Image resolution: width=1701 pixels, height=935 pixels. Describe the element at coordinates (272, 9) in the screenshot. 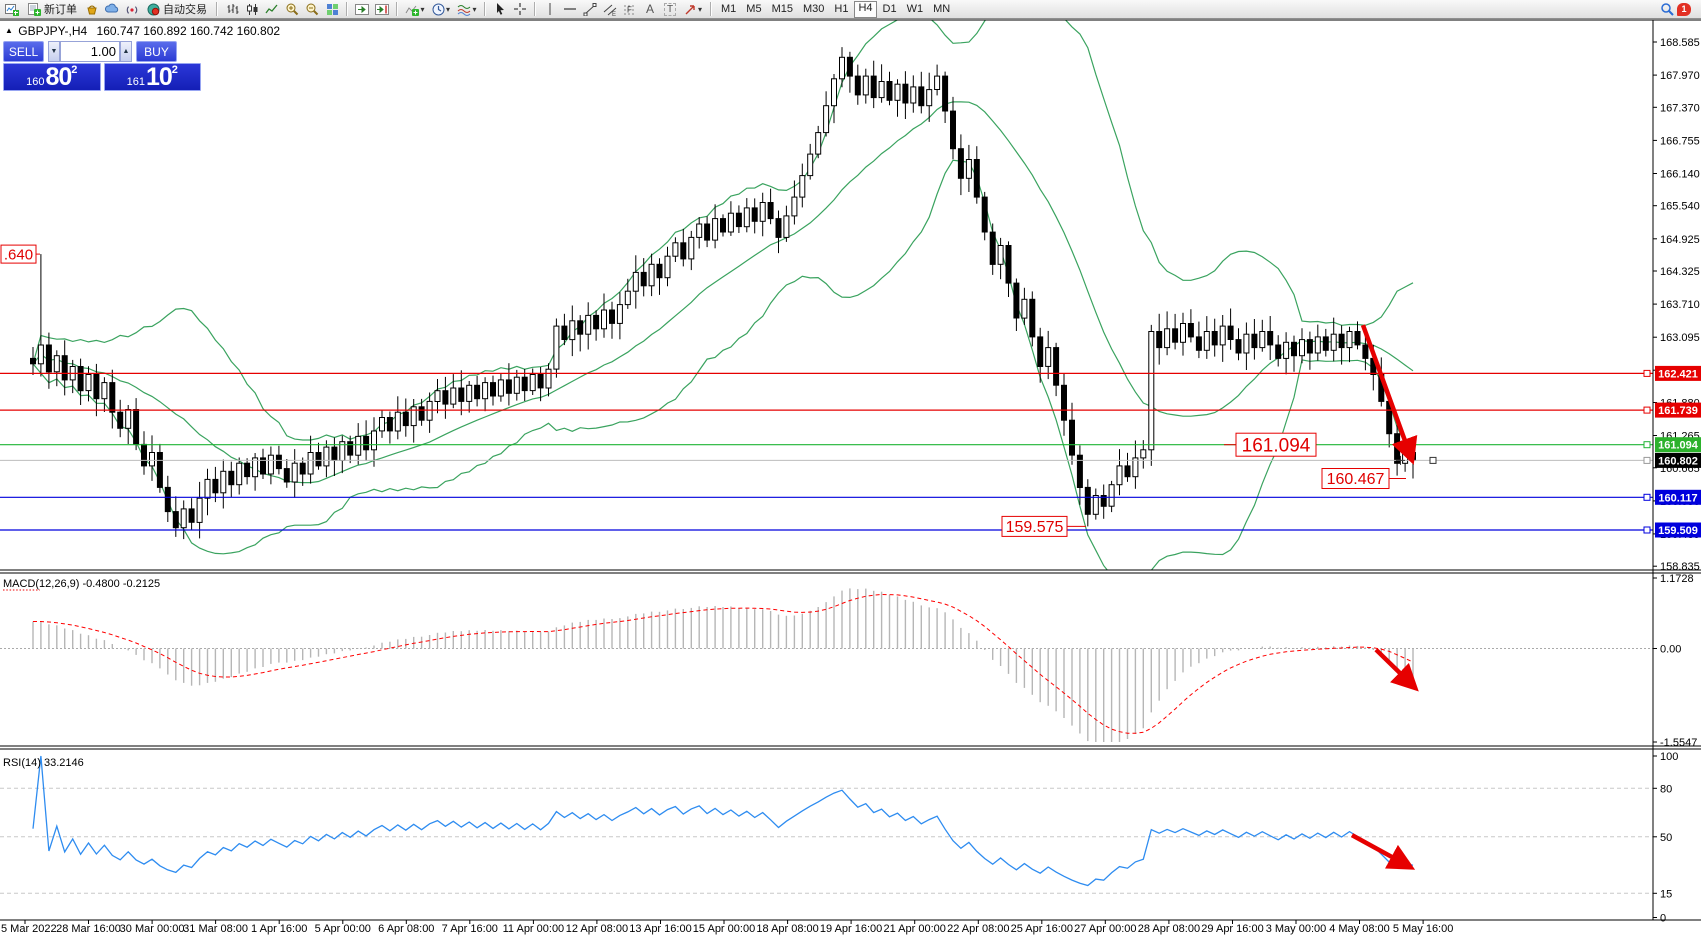

I see `line-chart-icon` at that location.